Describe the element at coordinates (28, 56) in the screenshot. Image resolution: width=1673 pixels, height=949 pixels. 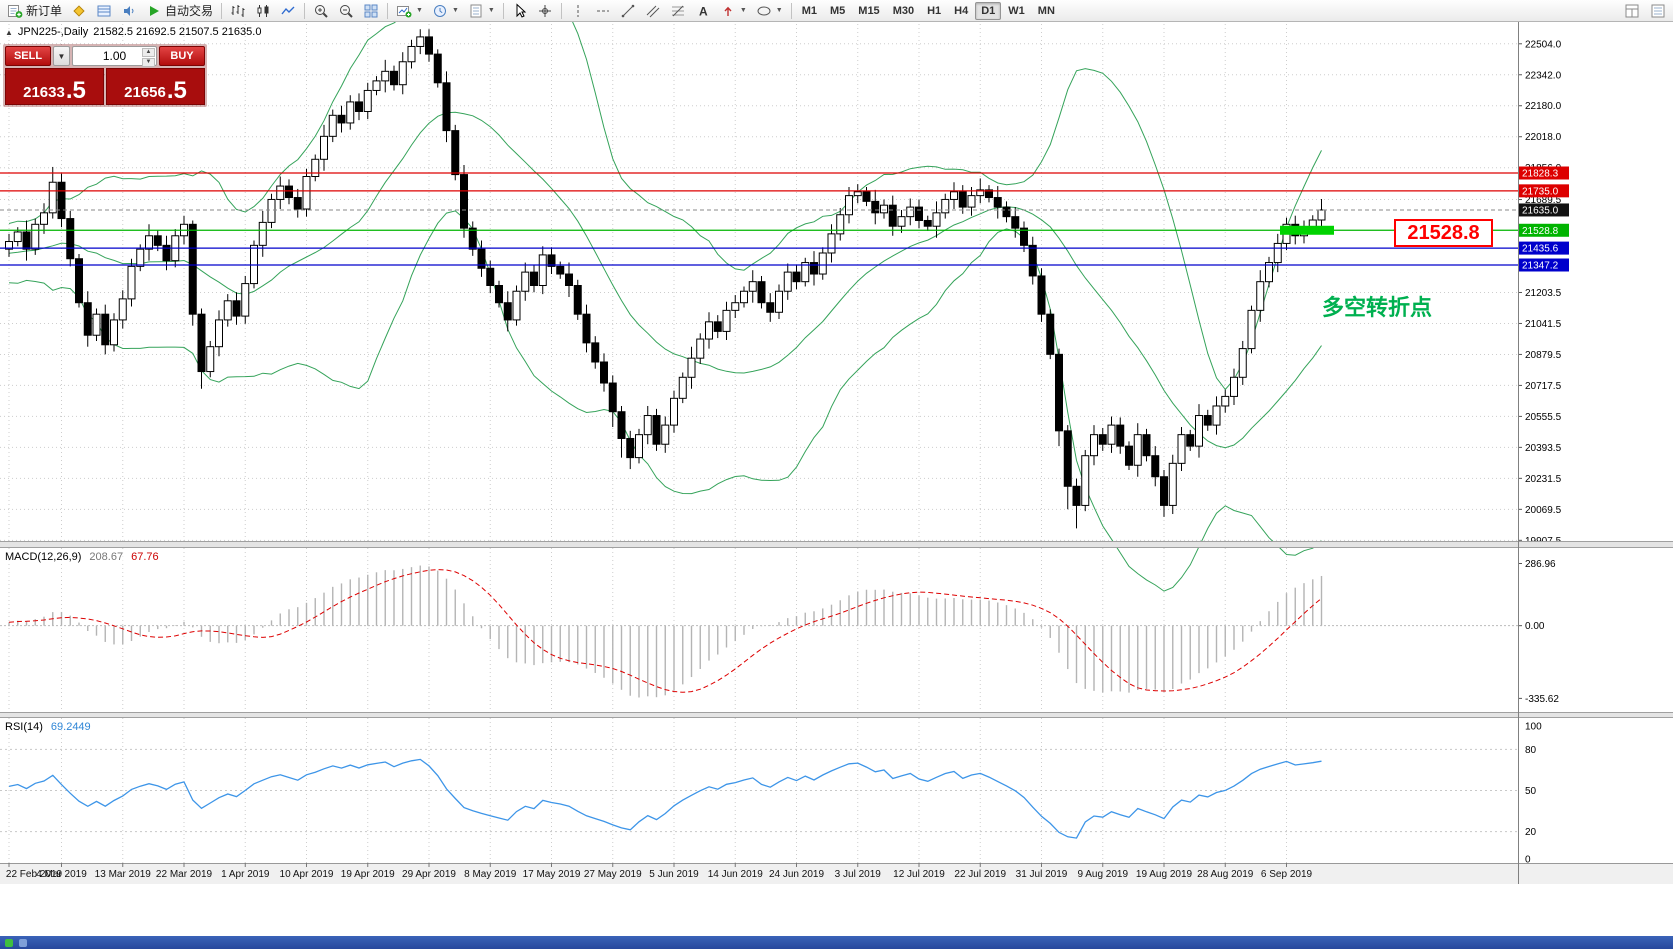
I see `sell-button: SELL` at that location.